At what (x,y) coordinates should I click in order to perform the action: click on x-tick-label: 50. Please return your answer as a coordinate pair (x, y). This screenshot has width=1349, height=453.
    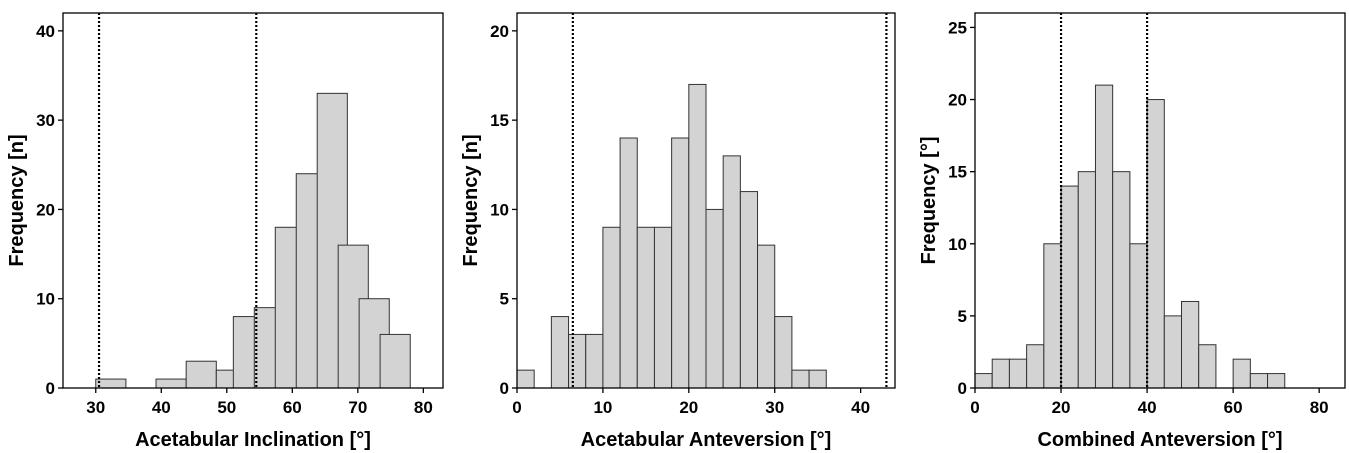
    Looking at the image, I should click on (226, 407).